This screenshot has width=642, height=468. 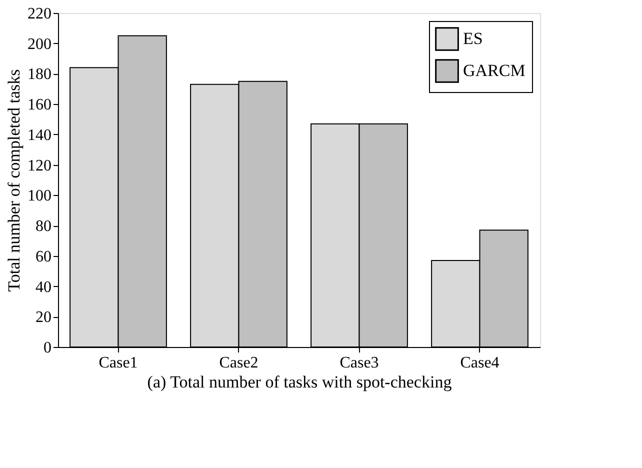 What do you see at coordinates (40, 165) in the screenshot?
I see `y-tick-label: 120` at bounding box center [40, 165].